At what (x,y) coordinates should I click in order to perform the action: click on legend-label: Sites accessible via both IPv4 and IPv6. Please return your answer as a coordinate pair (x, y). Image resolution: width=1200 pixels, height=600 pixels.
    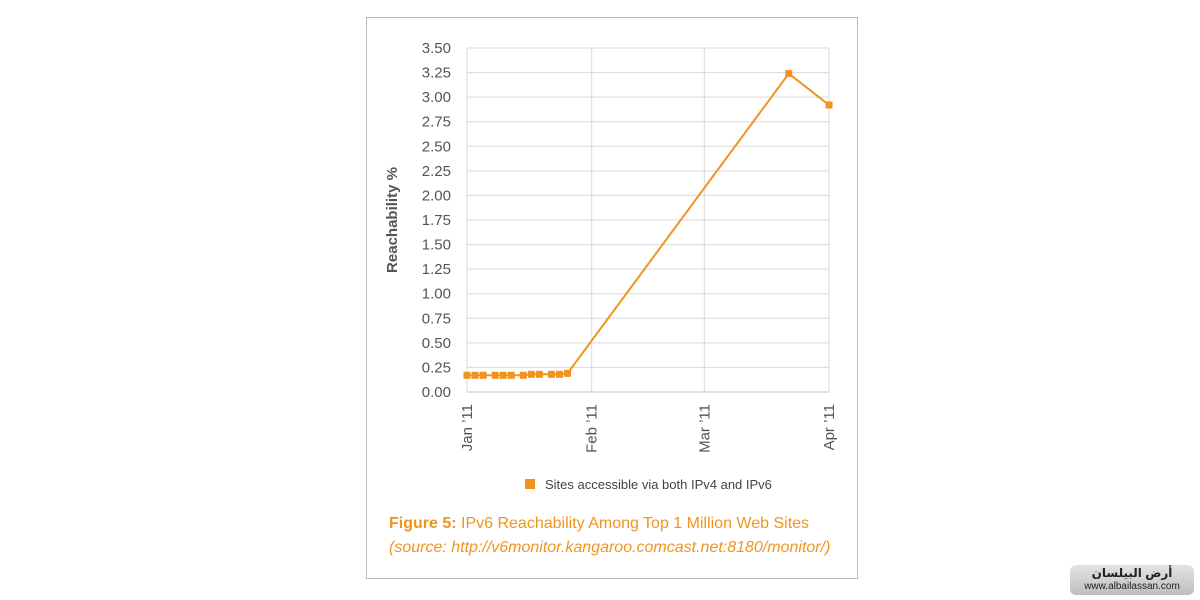
    Looking at the image, I should click on (658, 484).